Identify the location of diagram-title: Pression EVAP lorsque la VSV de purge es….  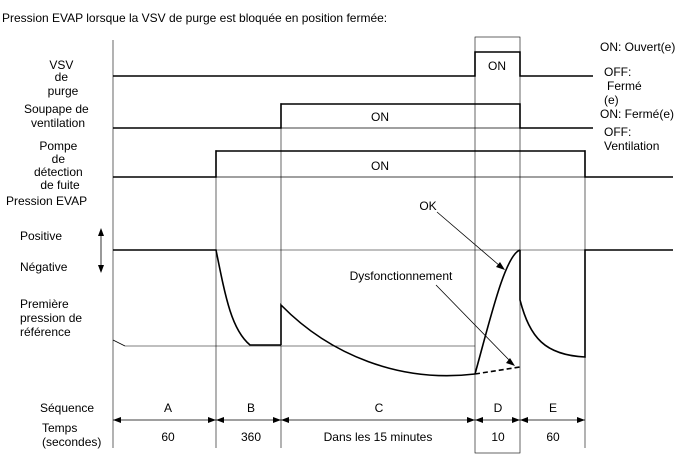
(194, 18).